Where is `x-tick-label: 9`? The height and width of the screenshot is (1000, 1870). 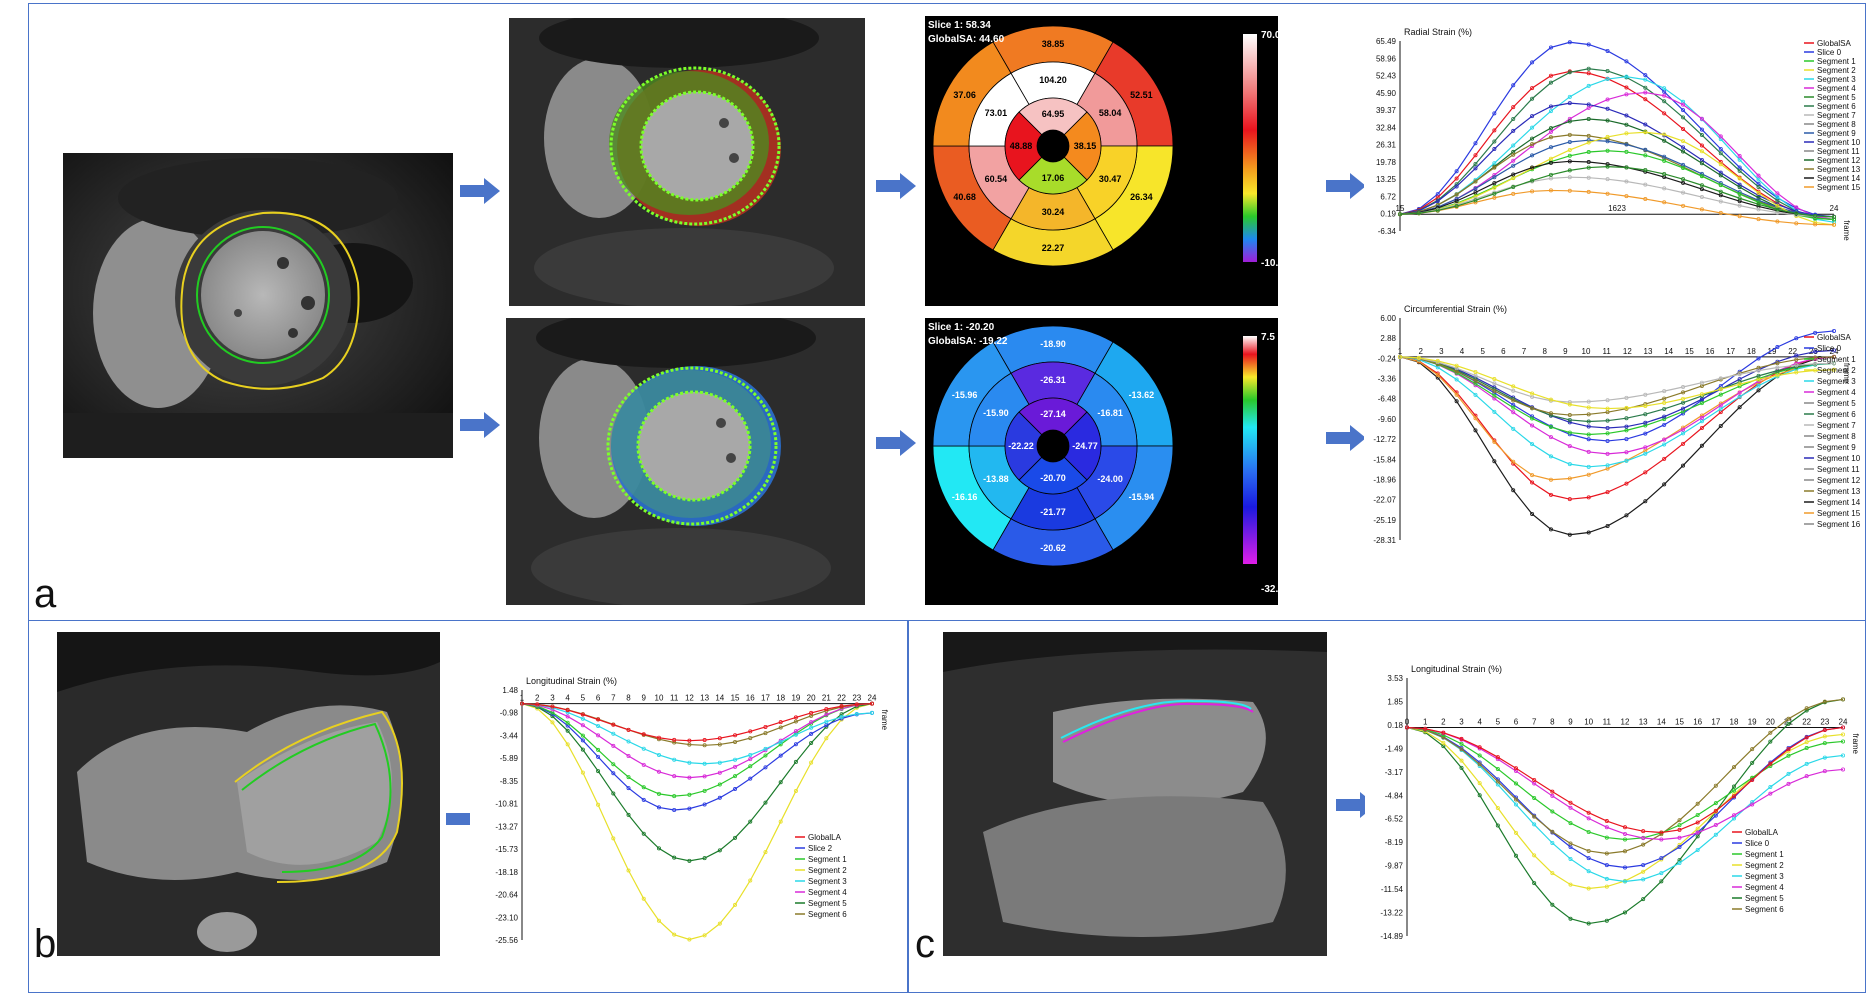 x-tick-label: 9 is located at coordinates (1565, 351).